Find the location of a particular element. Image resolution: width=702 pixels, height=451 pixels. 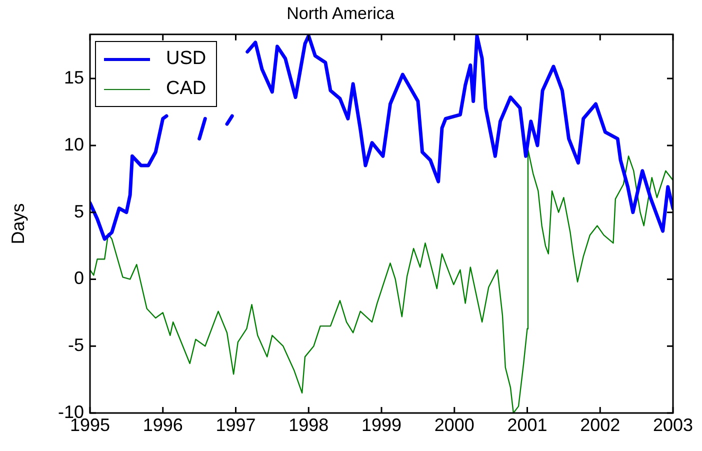

y-tick-label: 15 is located at coordinates (74, 78).